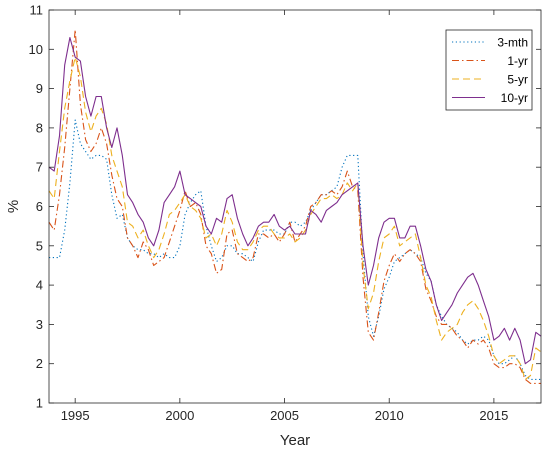 This screenshot has height=455, width=550. Describe the element at coordinates (389, 415) in the screenshot. I see `x-tick-label-2010: 2010` at that location.